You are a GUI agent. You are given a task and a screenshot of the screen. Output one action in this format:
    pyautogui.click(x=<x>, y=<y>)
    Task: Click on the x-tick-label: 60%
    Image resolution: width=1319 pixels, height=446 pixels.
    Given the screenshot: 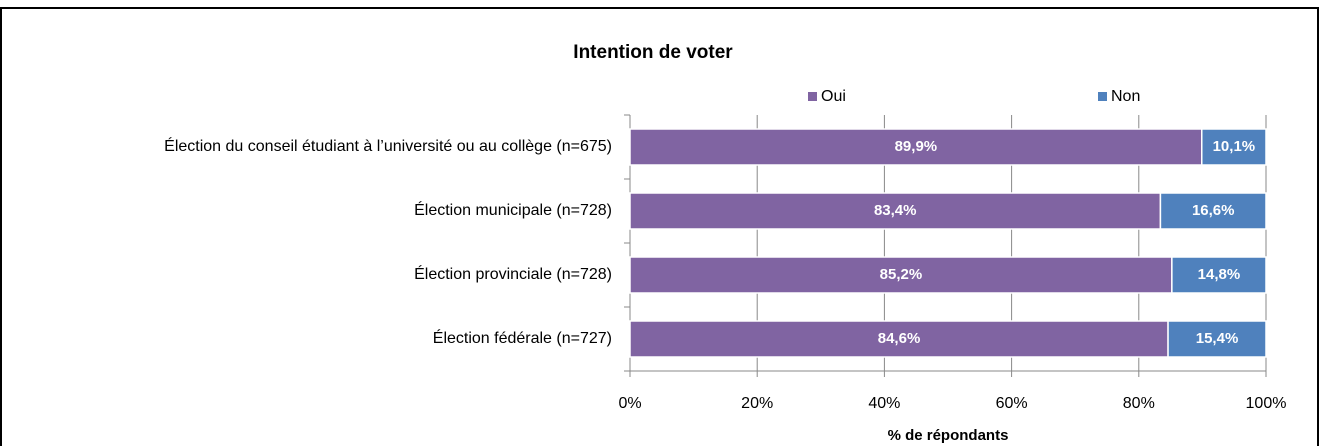 What is the action you would take?
    pyautogui.click(x=1012, y=403)
    